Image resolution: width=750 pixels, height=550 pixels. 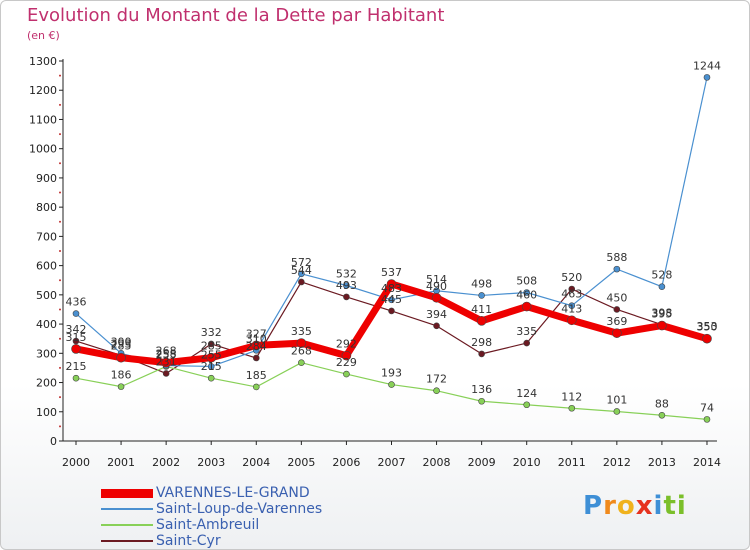 What do you see at coordinates (208, 525) in the screenshot?
I see `legend-label: Saint-Ambreuil` at bounding box center [208, 525].